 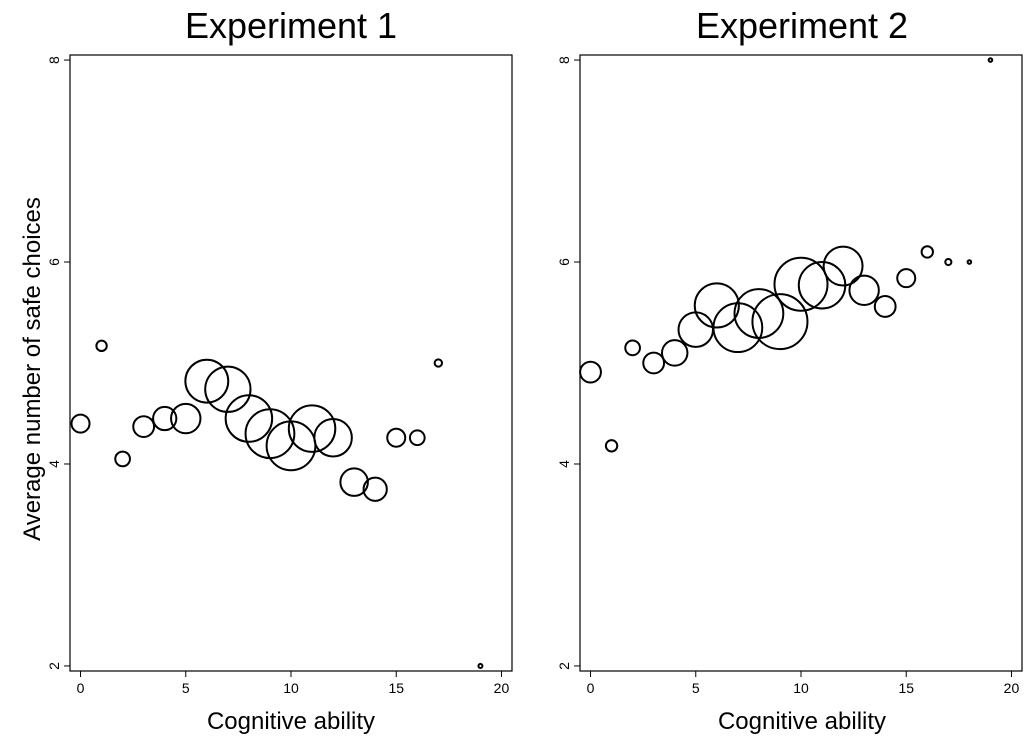 I want to click on y-axis-title: Average number of safe choices, so click(x=32, y=369).